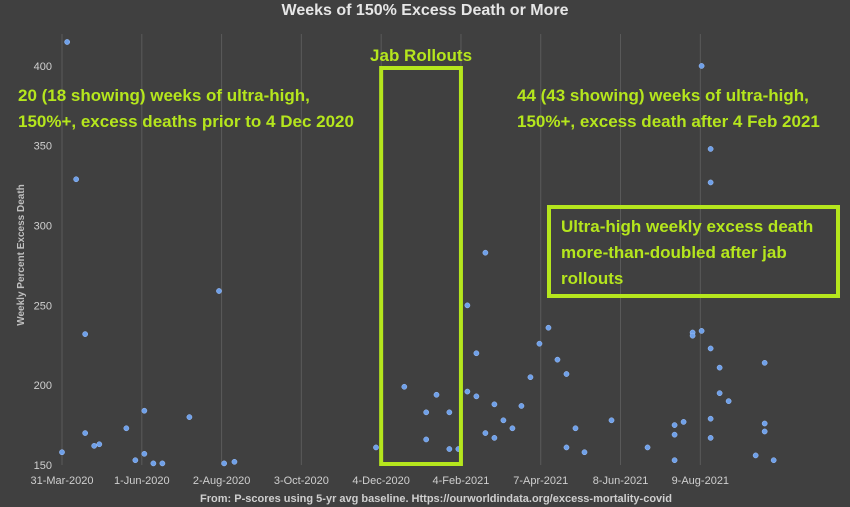 The height and width of the screenshot is (507, 850). Describe the element at coordinates (701, 481) in the screenshot. I see `x-tick-label: 9-Aug-2021` at that location.